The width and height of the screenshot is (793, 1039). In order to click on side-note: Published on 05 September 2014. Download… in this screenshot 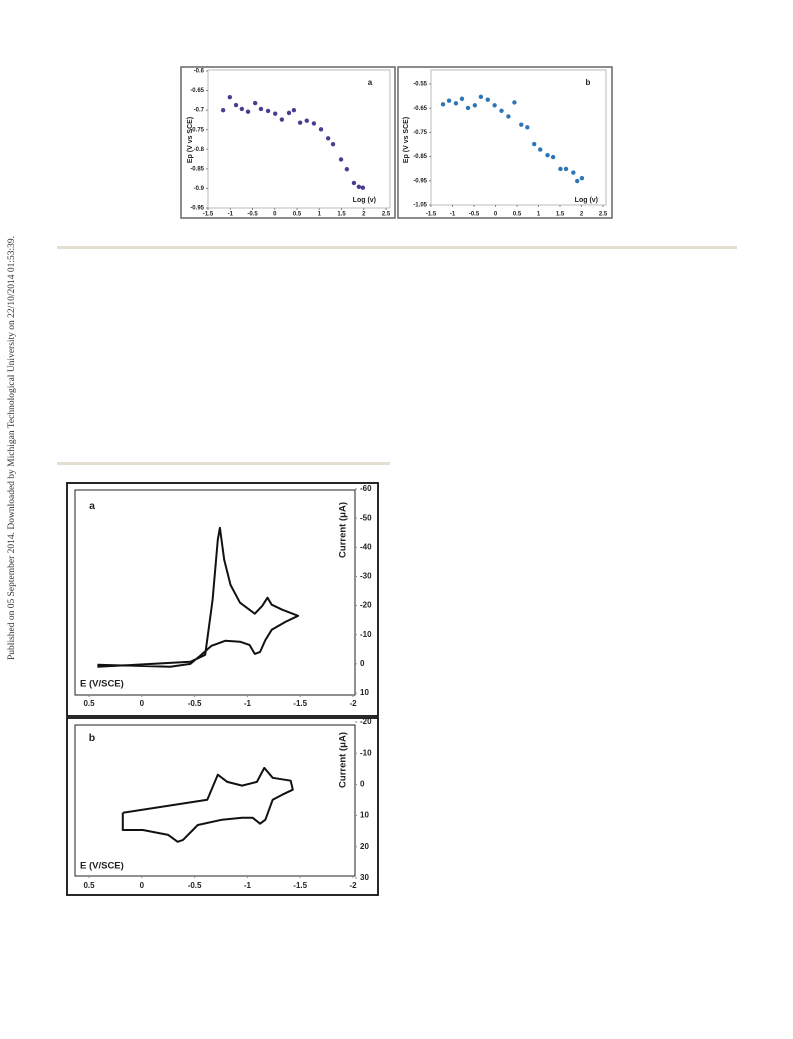, I will do `click(12, 448)`.